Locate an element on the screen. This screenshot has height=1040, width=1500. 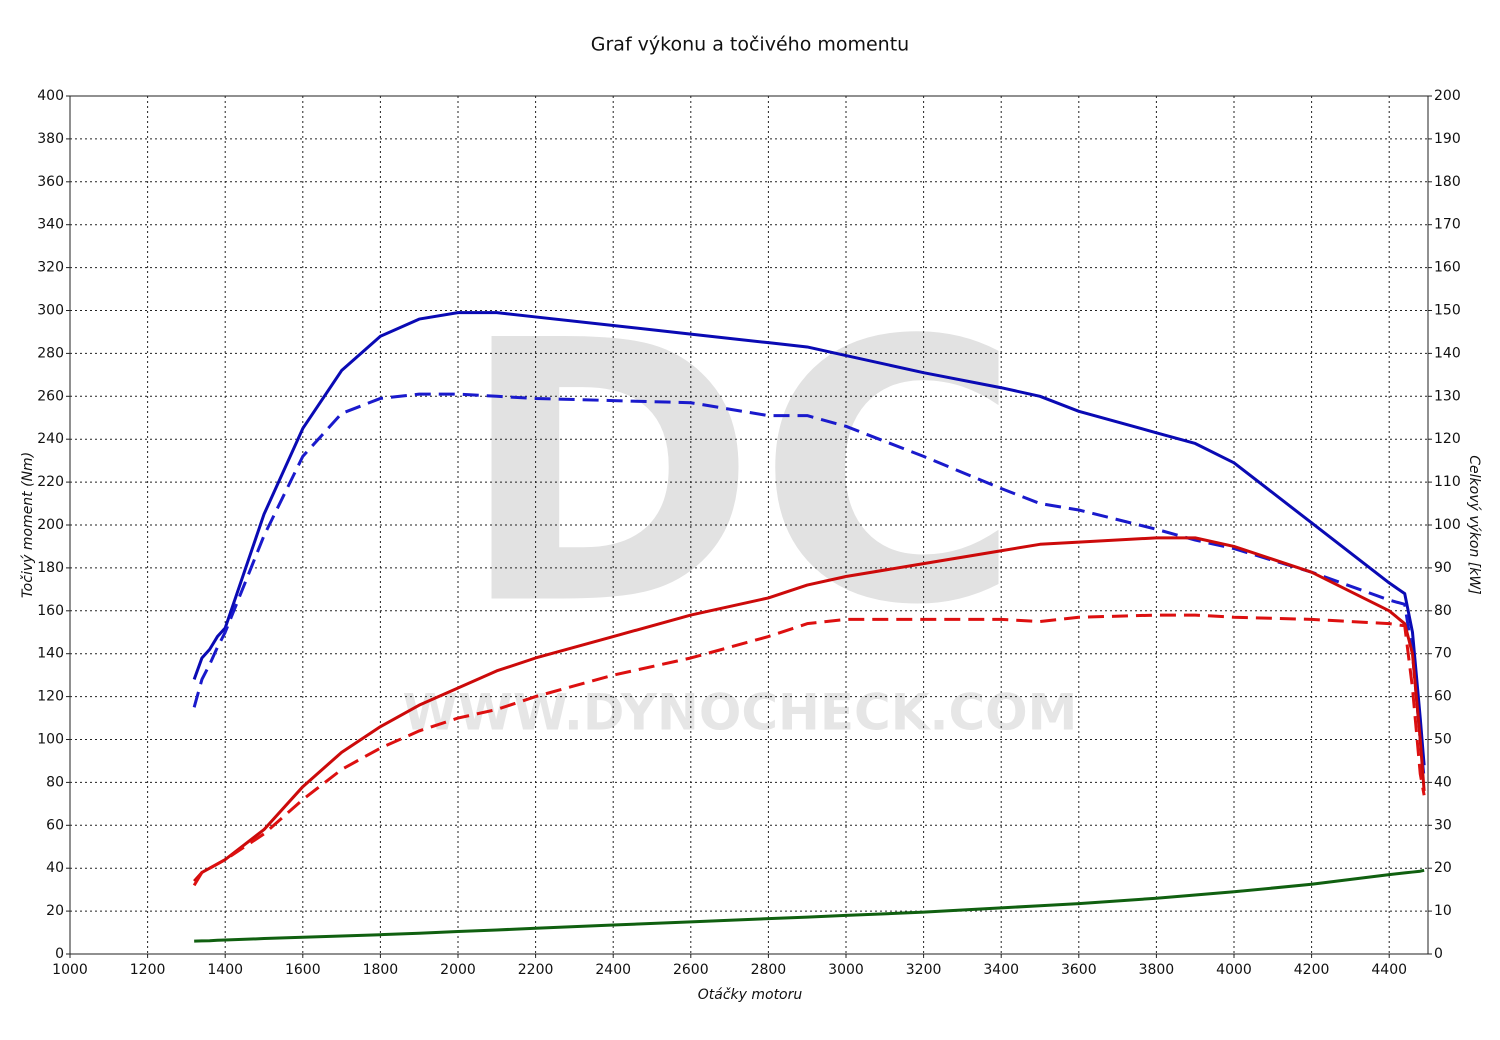
y2-tick-label: 130 is located at coordinates (1447, 396).